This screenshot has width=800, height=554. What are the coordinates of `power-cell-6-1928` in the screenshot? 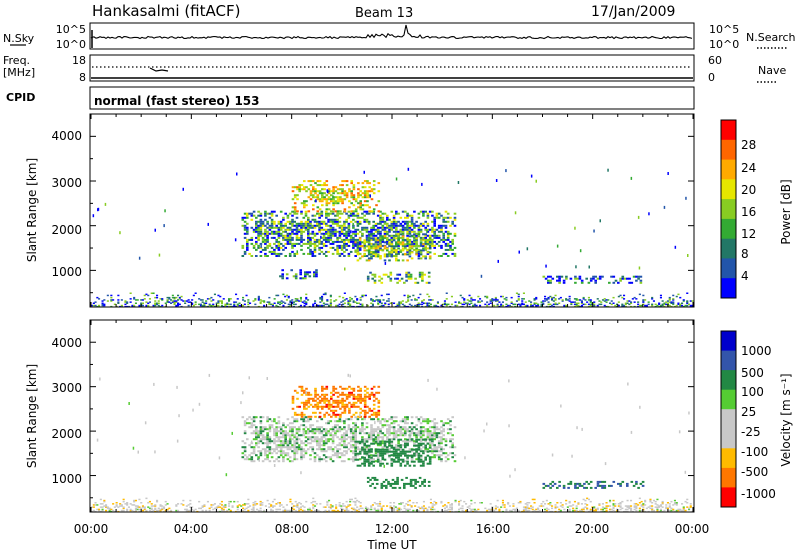 It's located at (269, 302).